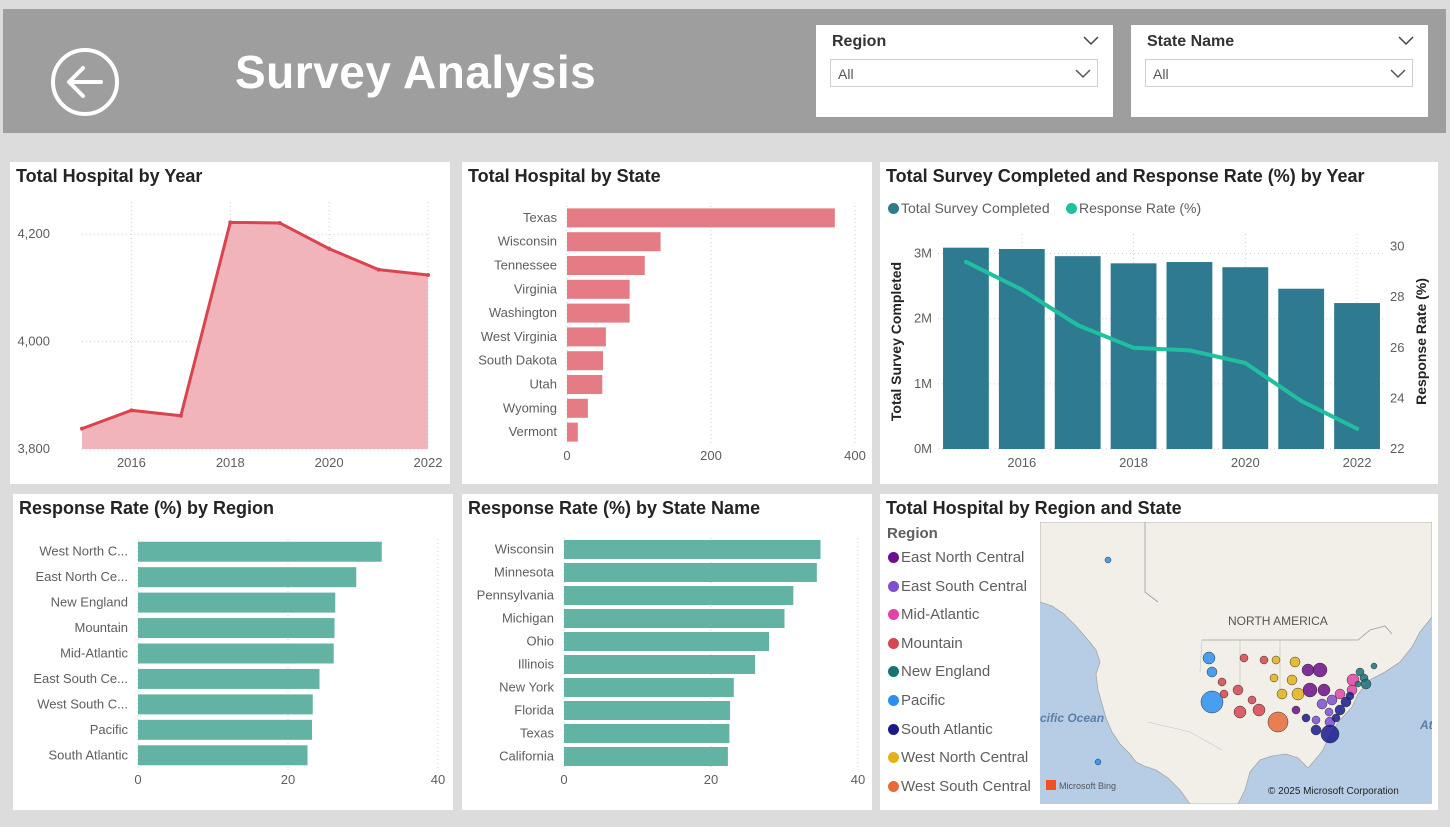  I want to click on y-tick-label: Pennsylvania, so click(516, 595).